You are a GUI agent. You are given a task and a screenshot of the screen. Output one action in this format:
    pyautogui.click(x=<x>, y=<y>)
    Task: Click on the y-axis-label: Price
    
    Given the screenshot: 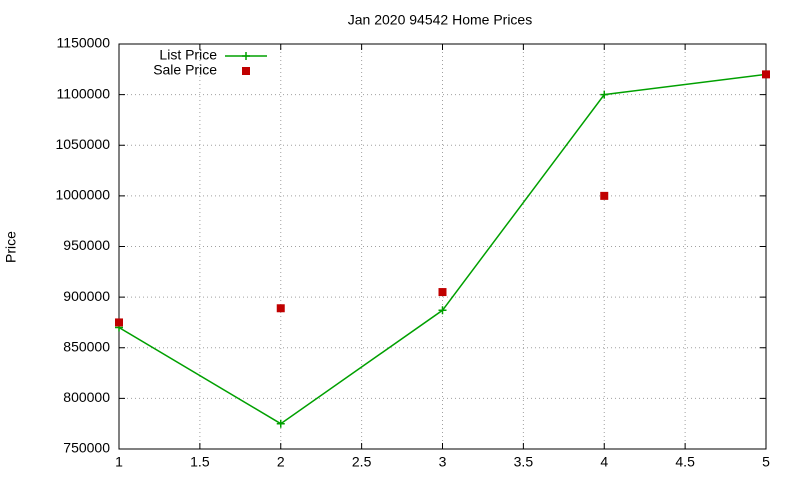 What is the action you would take?
    pyautogui.click(x=11, y=247)
    